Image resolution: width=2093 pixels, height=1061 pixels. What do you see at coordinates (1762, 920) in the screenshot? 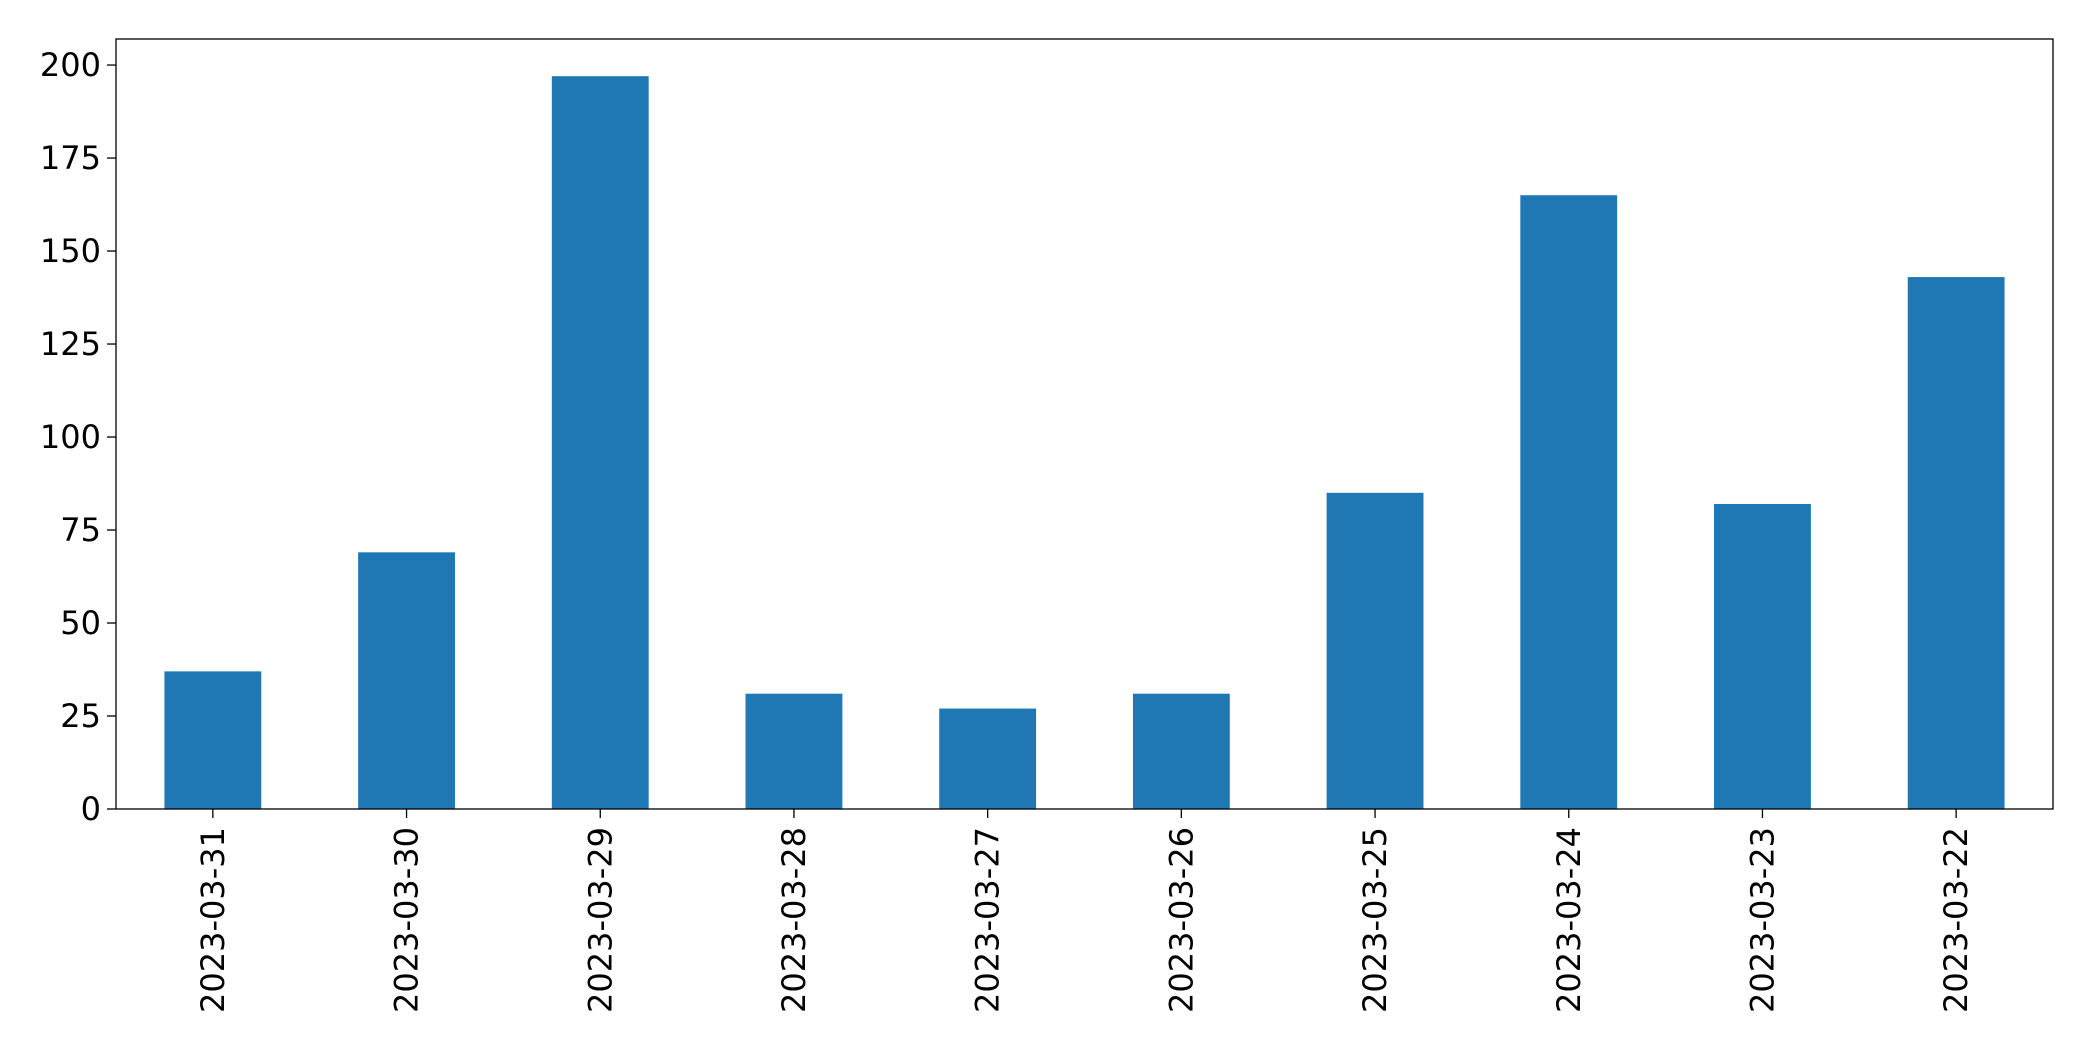
I see `x-tick-label: 2023-03-23` at bounding box center [1762, 920].